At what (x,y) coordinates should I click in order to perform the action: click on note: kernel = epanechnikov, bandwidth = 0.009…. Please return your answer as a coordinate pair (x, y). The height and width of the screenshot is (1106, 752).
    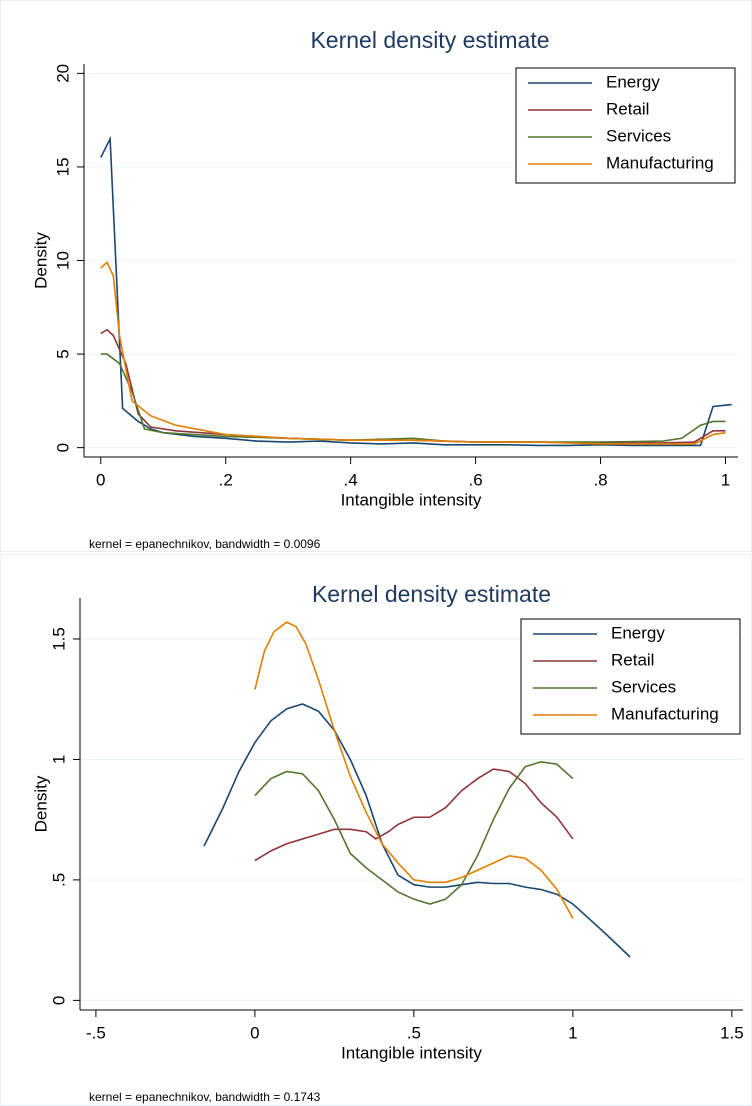
    Looking at the image, I should click on (205, 544).